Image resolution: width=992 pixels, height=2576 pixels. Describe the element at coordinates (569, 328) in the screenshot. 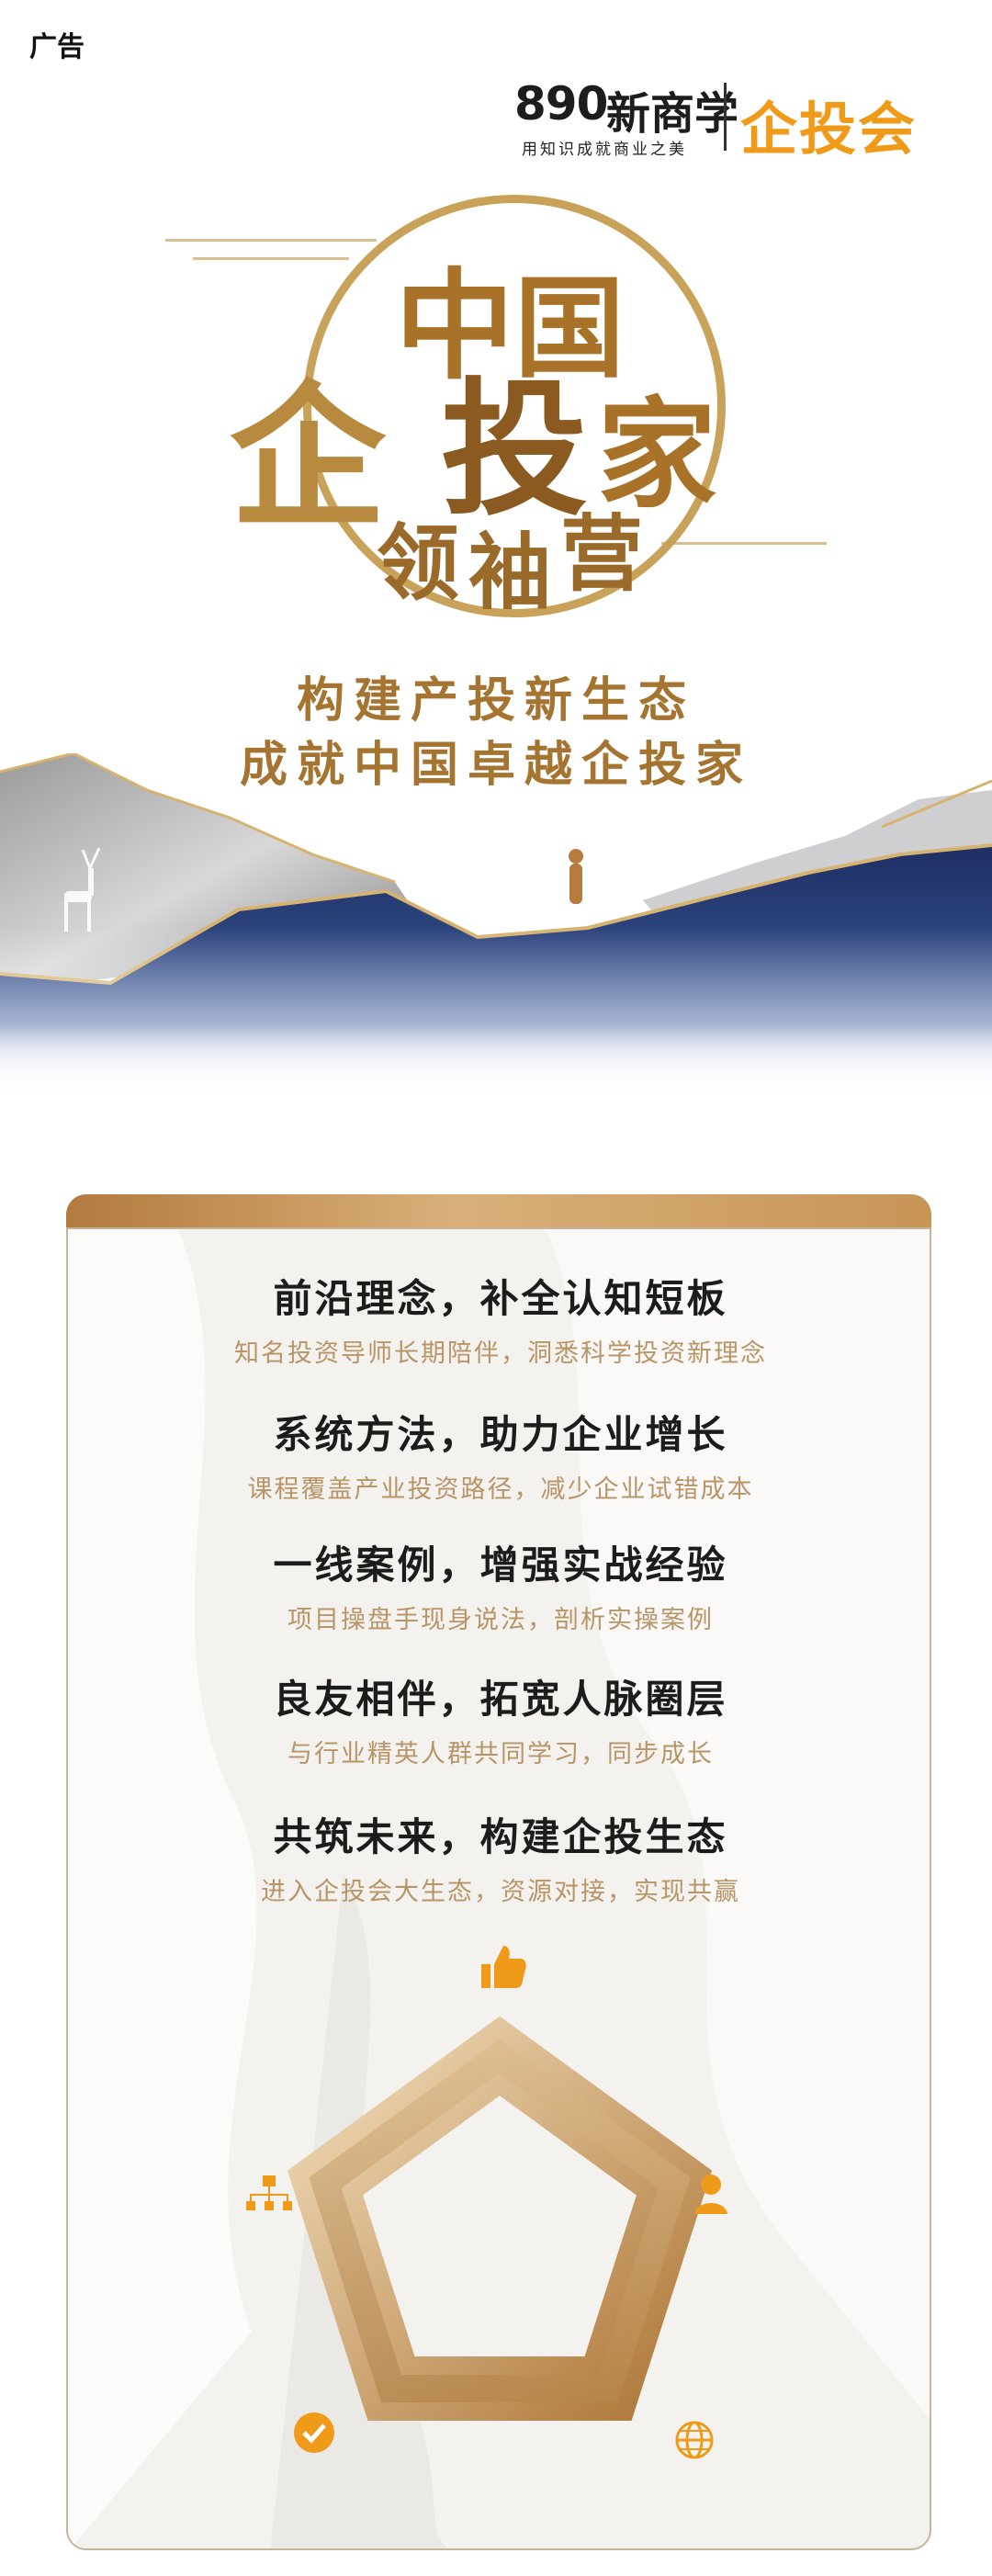

I see `emblem-char: 国` at that location.